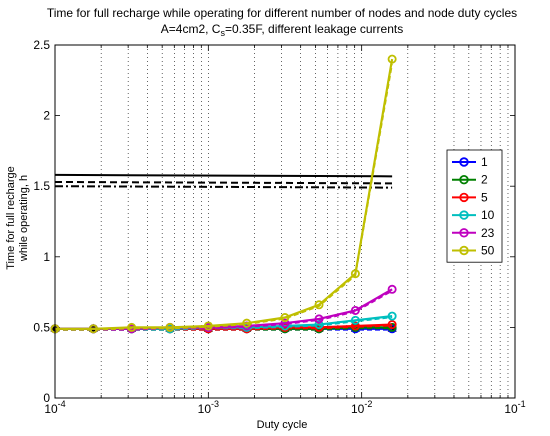 This screenshot has height=436, width=550. I want to click on x-tick-label: 10⁻³, so click(208, 407).